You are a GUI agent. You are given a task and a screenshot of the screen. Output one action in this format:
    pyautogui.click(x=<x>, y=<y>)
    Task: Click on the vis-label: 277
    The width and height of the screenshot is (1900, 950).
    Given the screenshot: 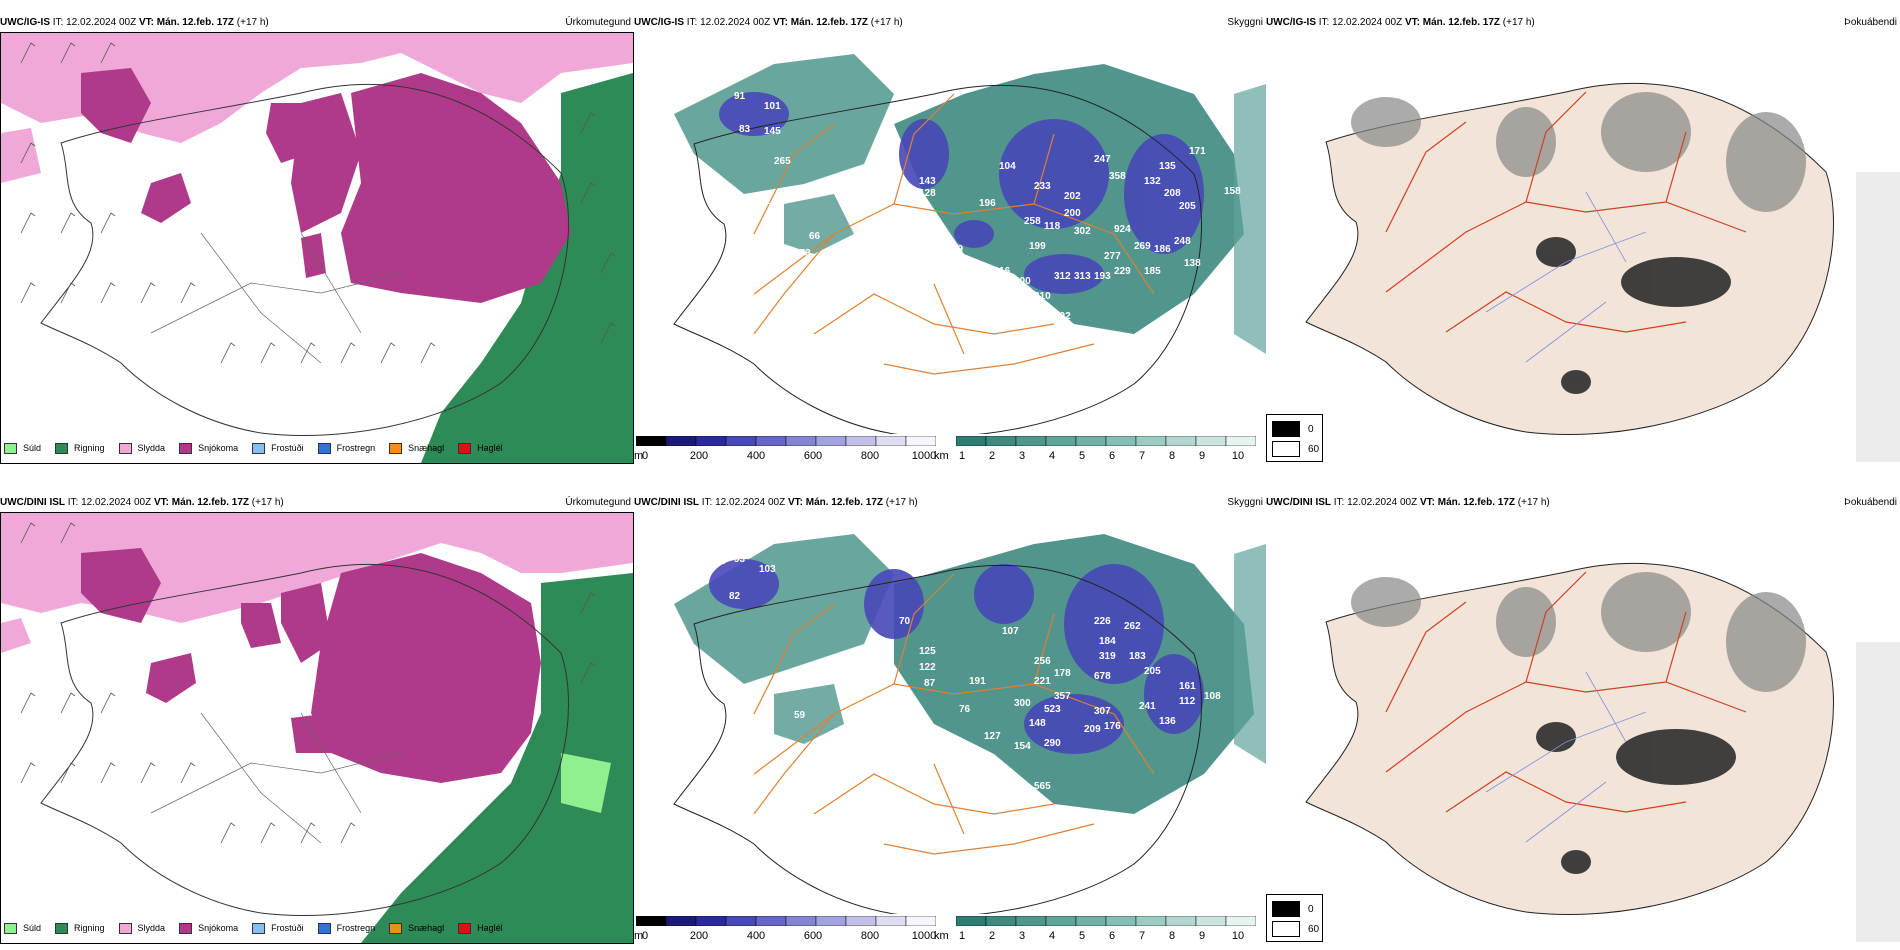 What is the action you would take?
    pyautogui.click(x=1112, y=256)
    